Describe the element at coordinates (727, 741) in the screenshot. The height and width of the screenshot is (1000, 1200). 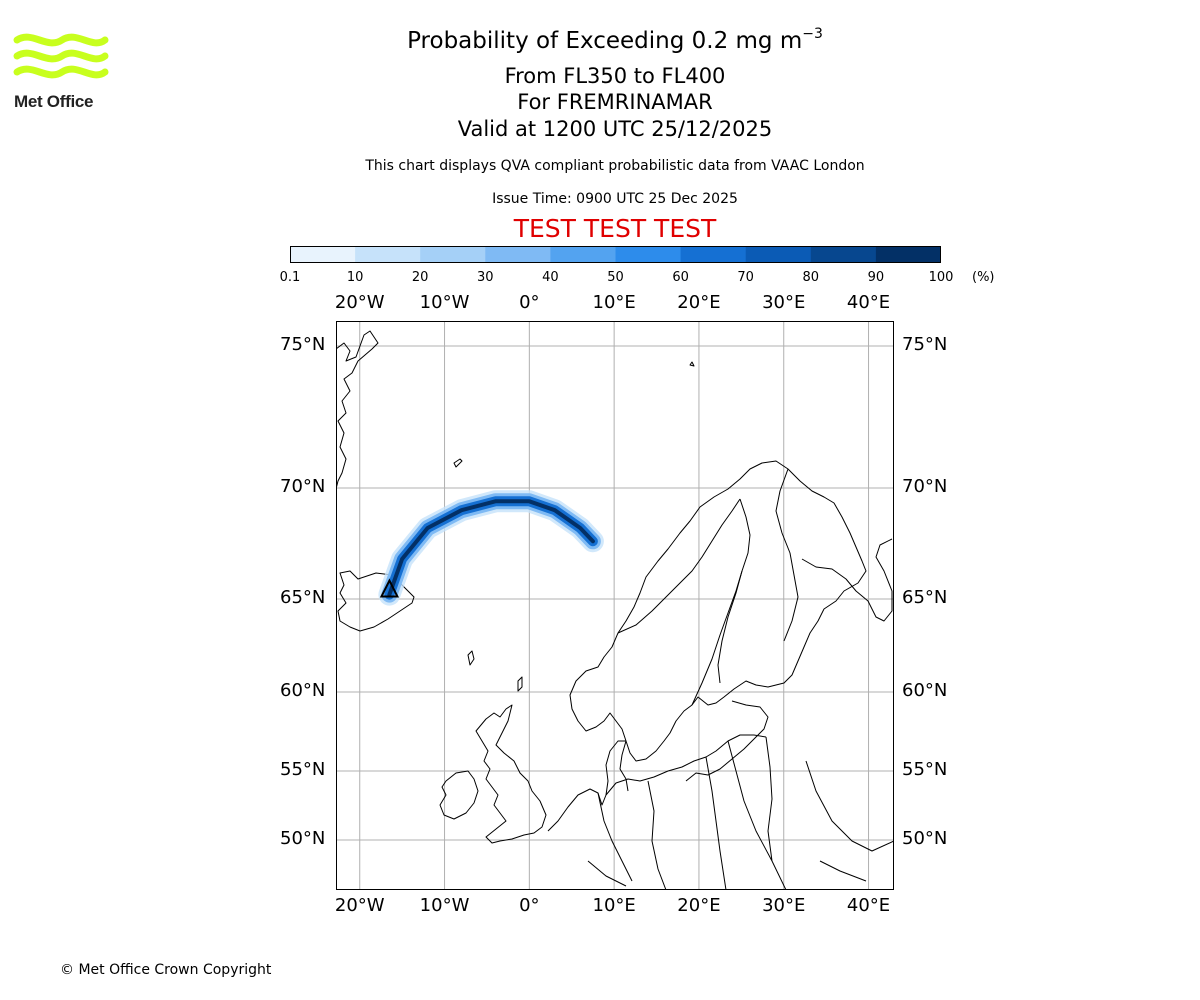
I see `baltics-coastline` at that location.